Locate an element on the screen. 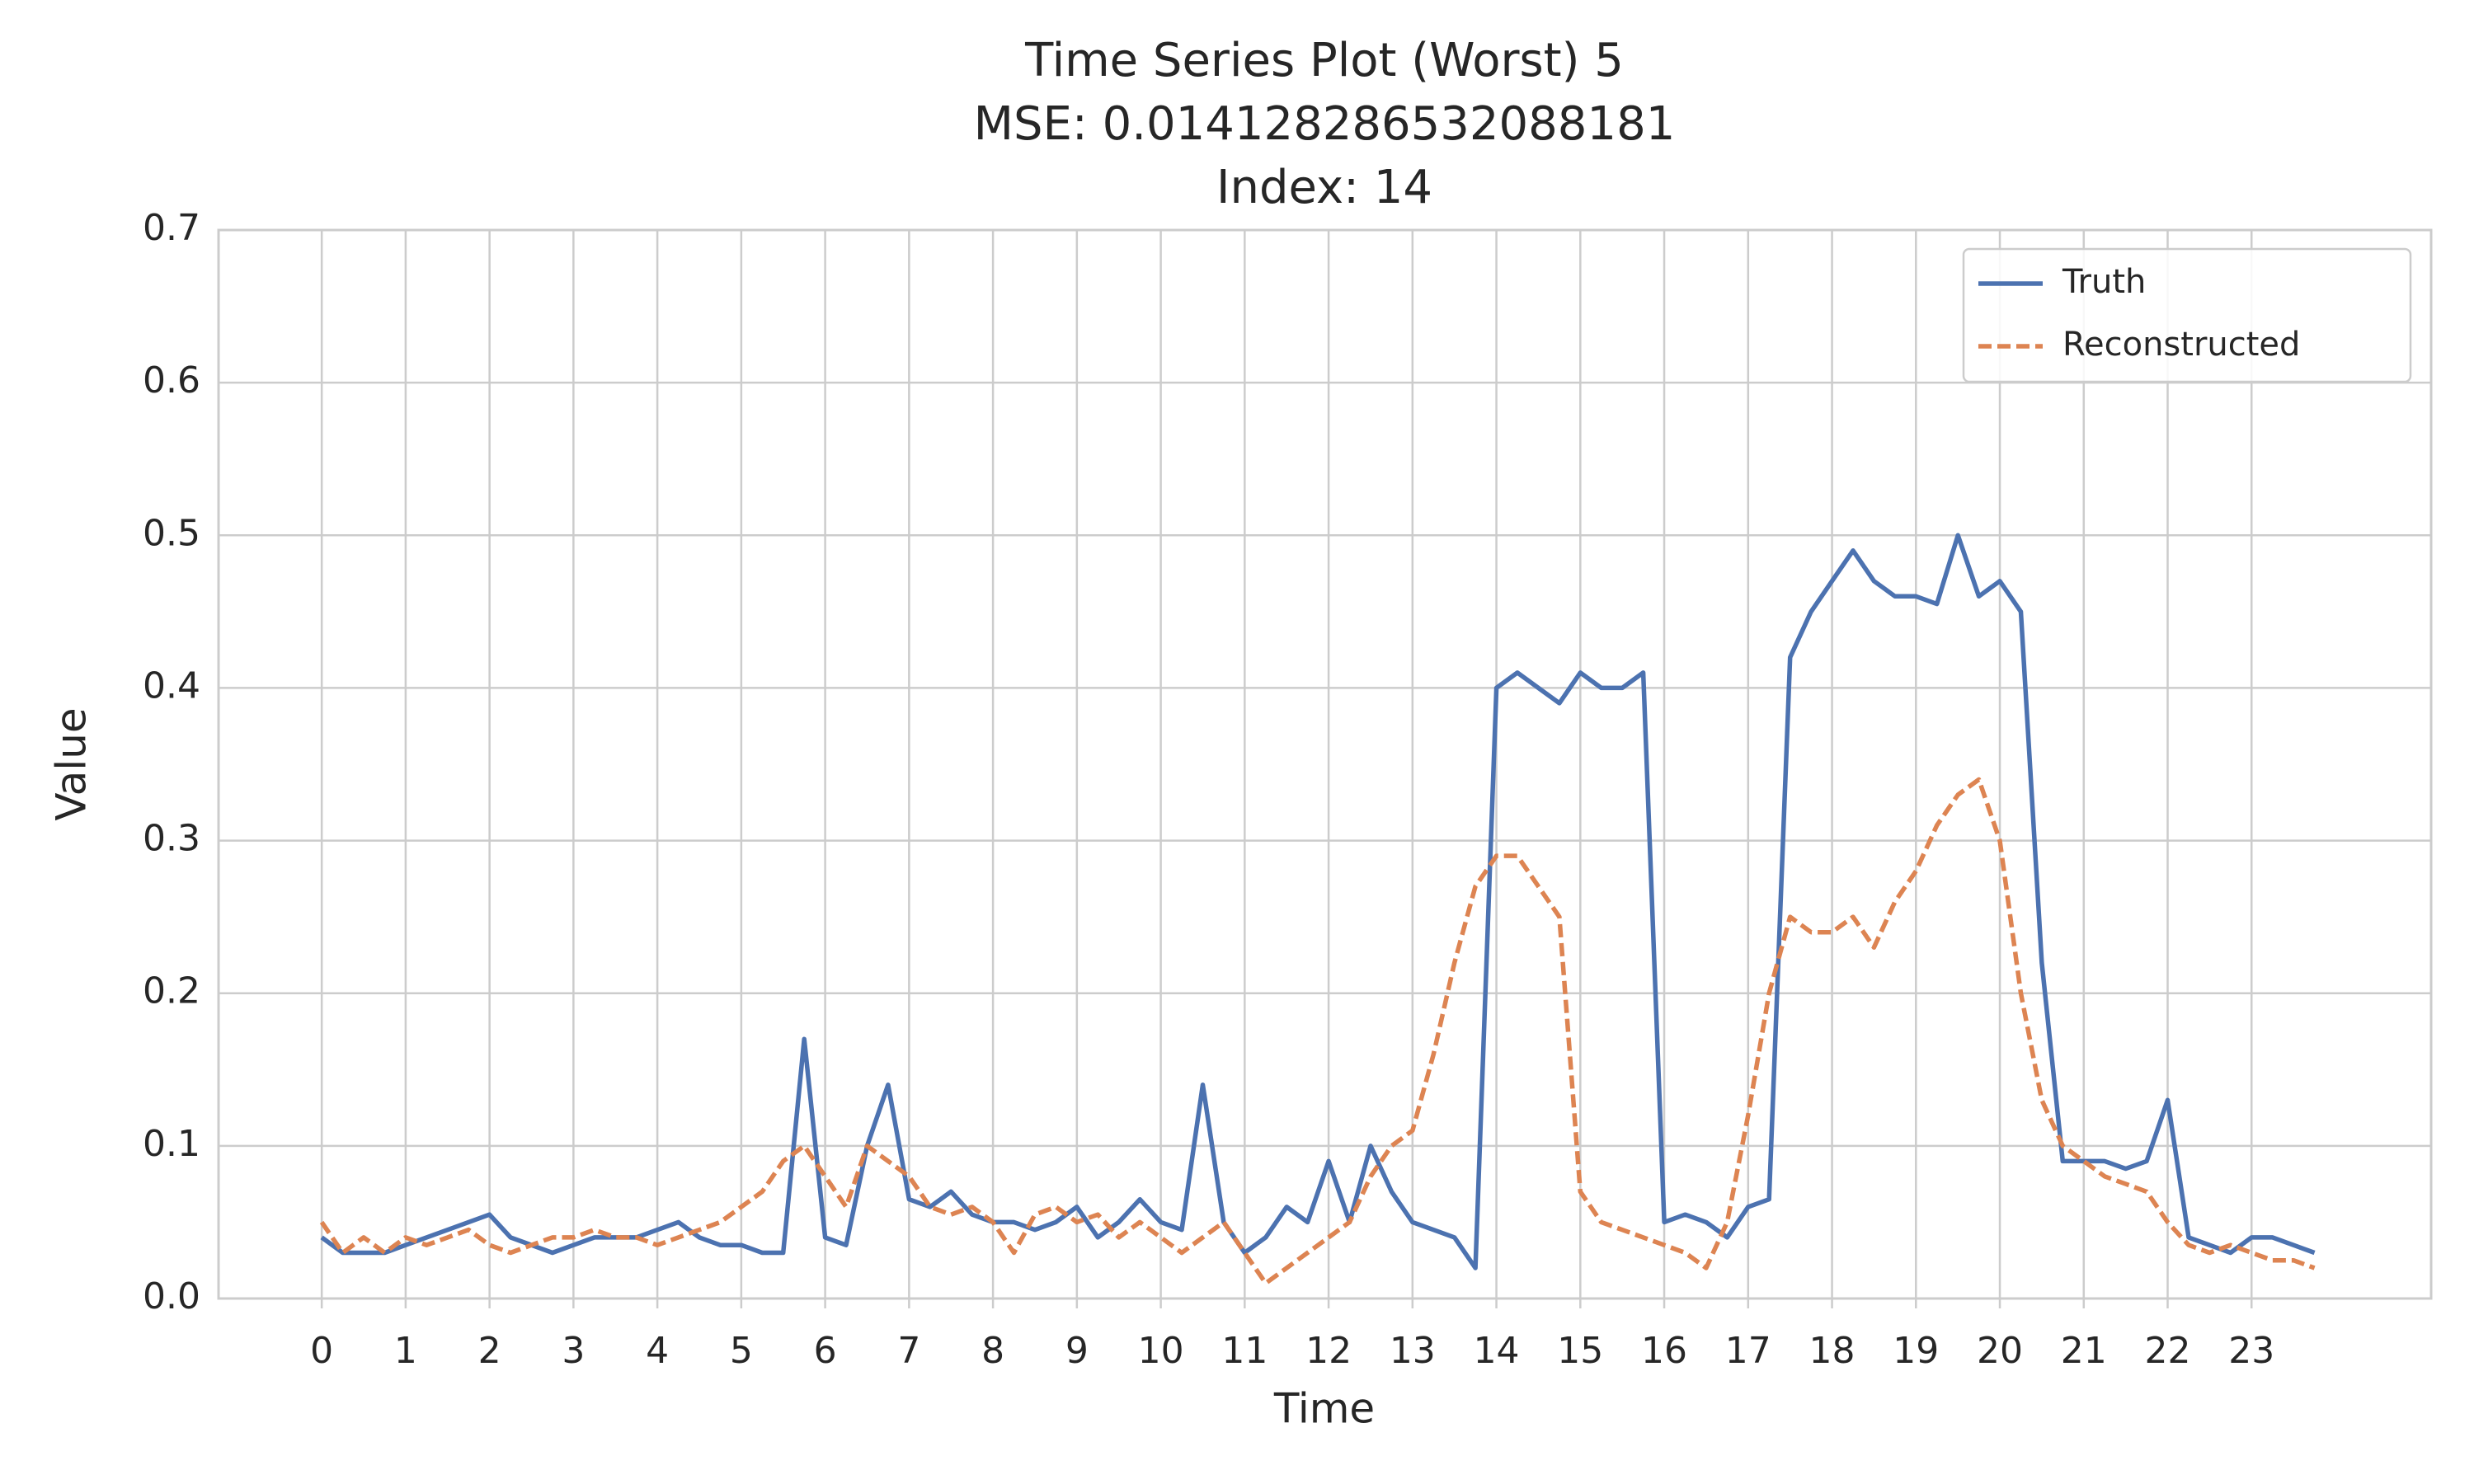 The height and width of the screenshot is (1484, 2474). x-tick-label: 21 is located at coordinates (2084, 1351).